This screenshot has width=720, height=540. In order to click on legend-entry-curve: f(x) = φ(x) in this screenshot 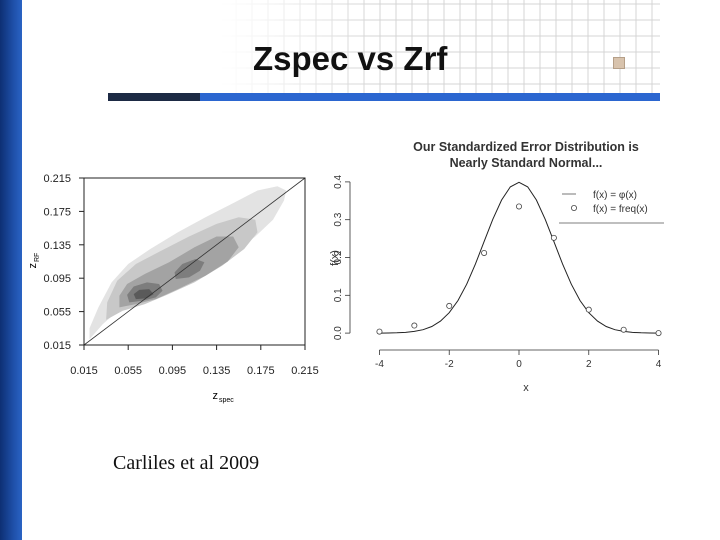, I will do `click(615, 195)`.